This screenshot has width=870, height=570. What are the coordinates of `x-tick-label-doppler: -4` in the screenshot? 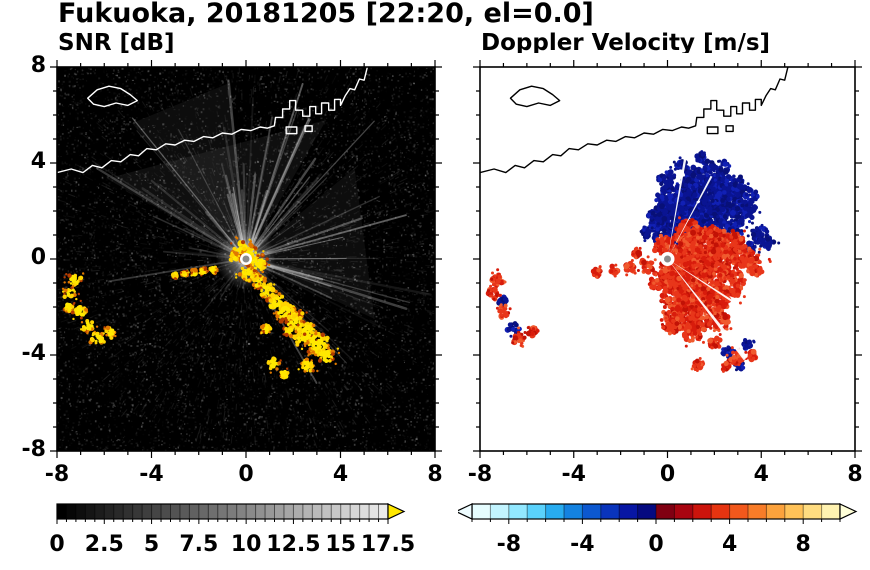 It's located at (573, 474).